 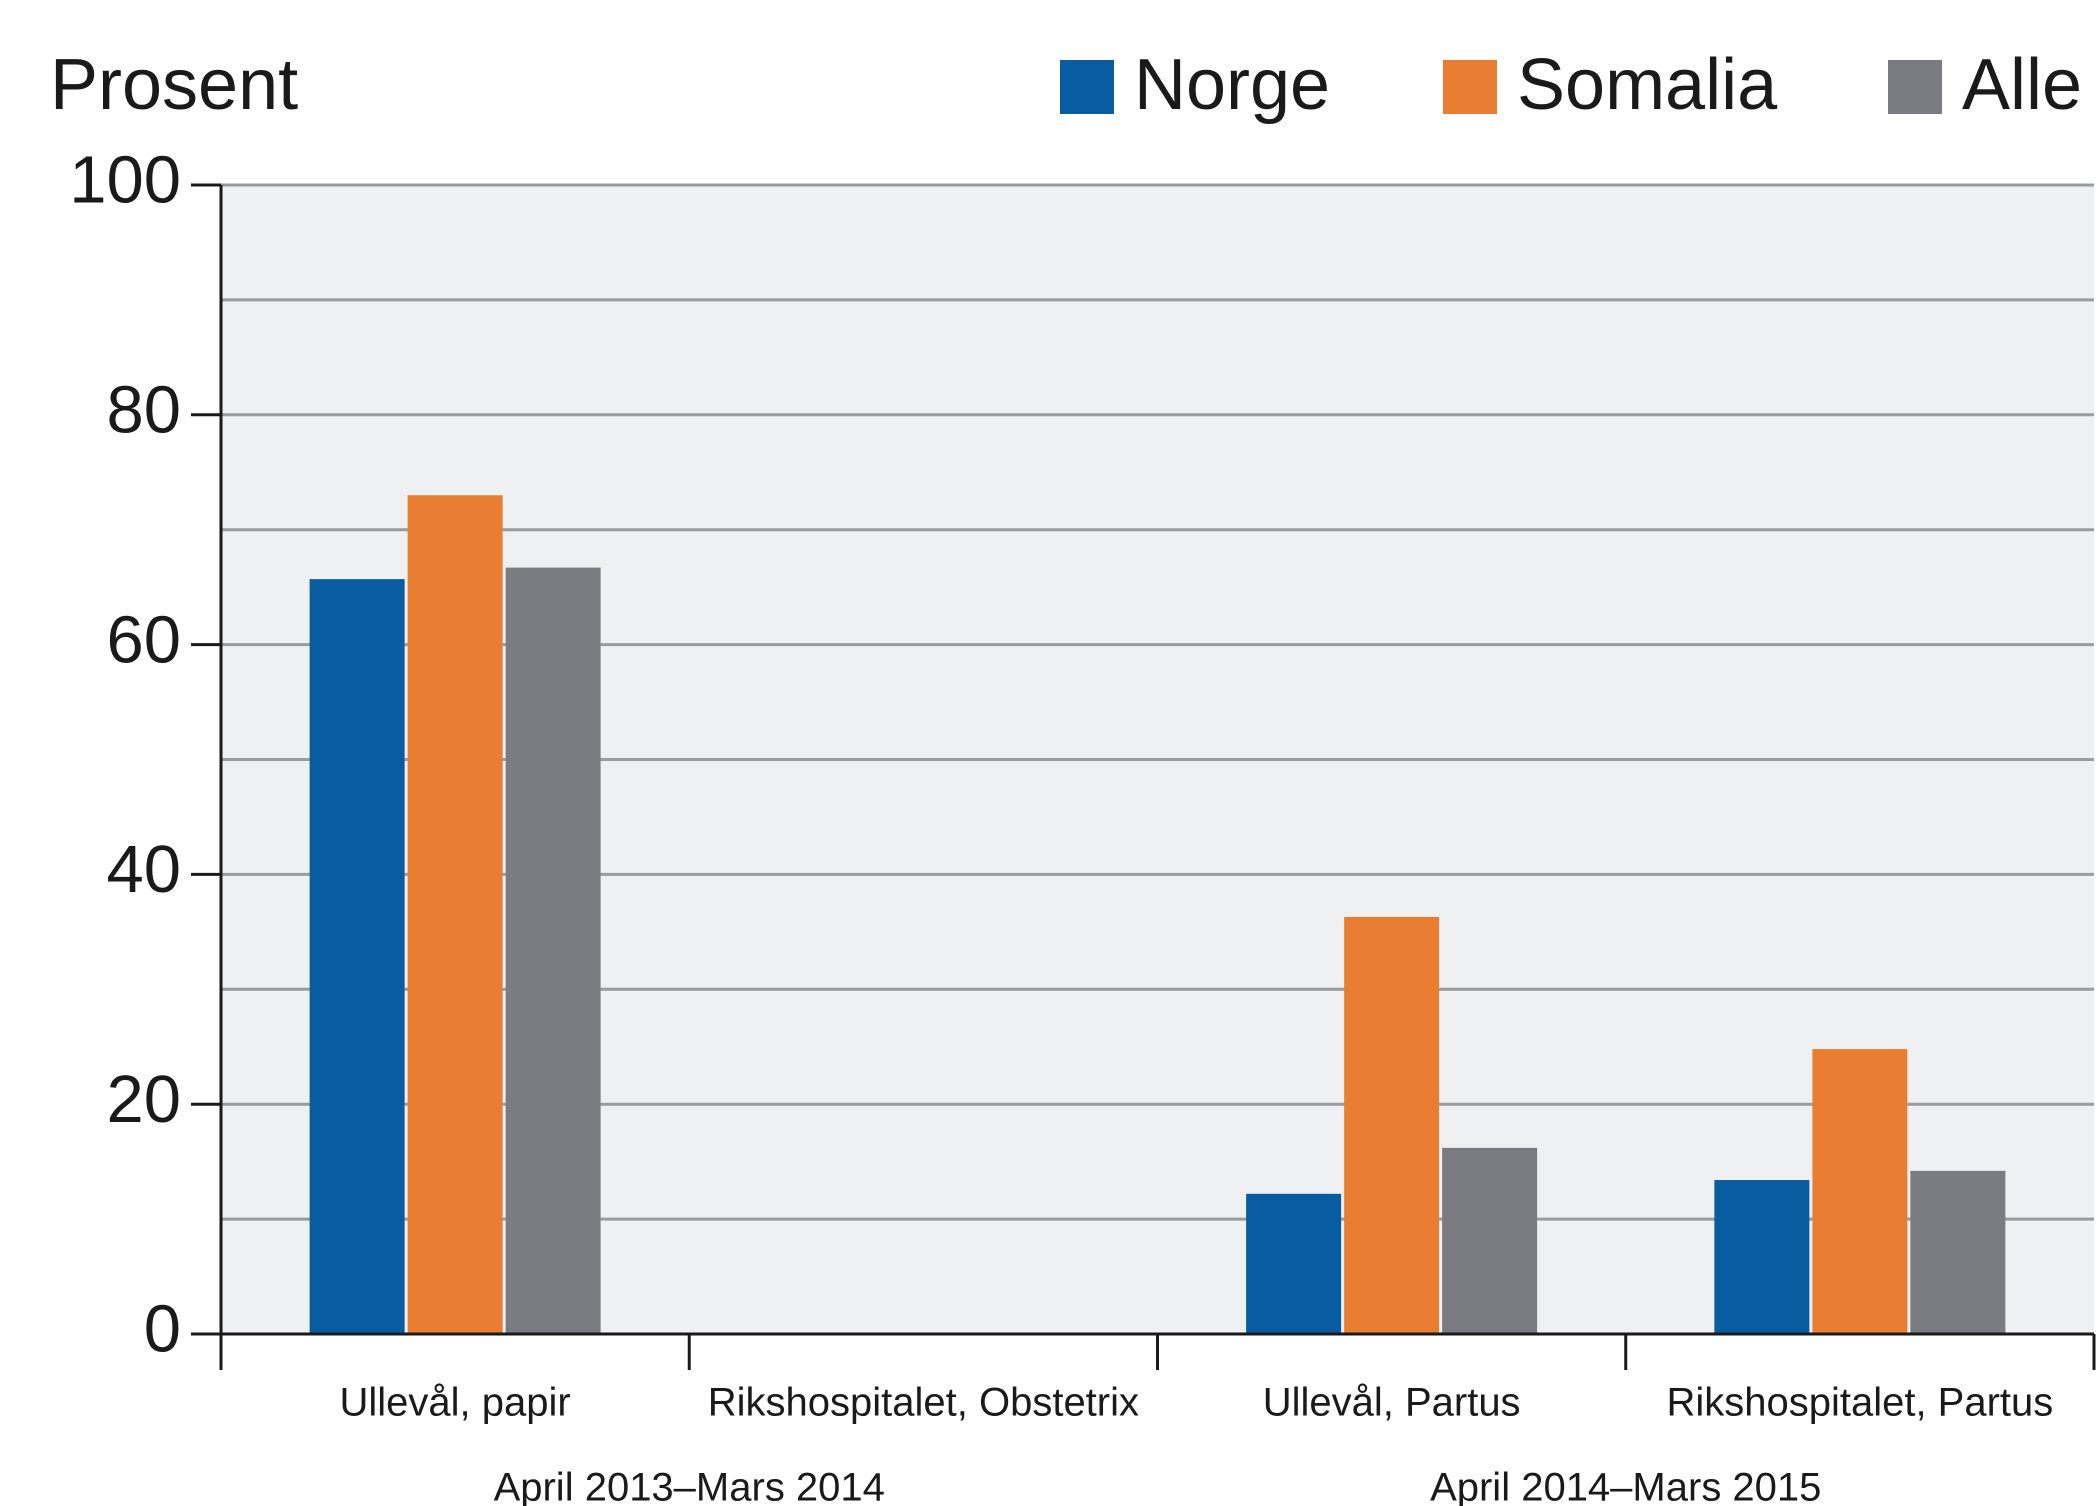 What do you see at coordinates (143, 639) in the screenshot?
I see `y-tick-label: 60` at bounding box center [143, 639].